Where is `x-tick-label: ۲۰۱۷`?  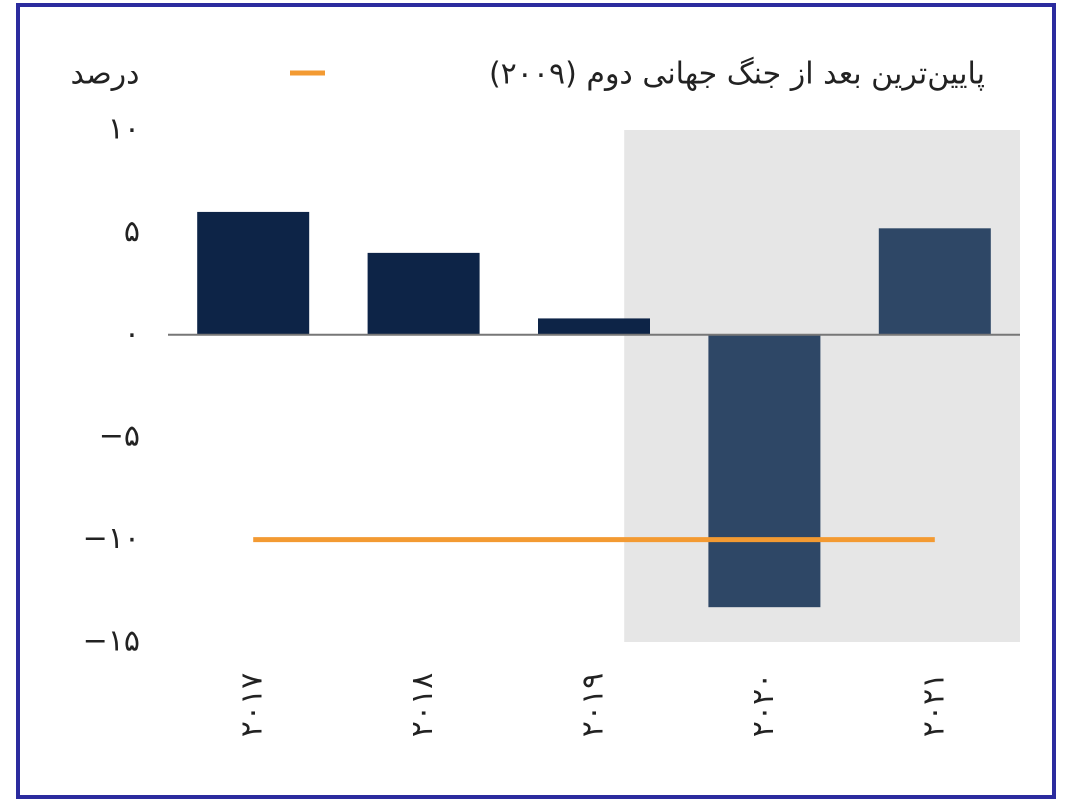 x-tick-label: ۲۰۱۷ is located at coordinates (252, 705).